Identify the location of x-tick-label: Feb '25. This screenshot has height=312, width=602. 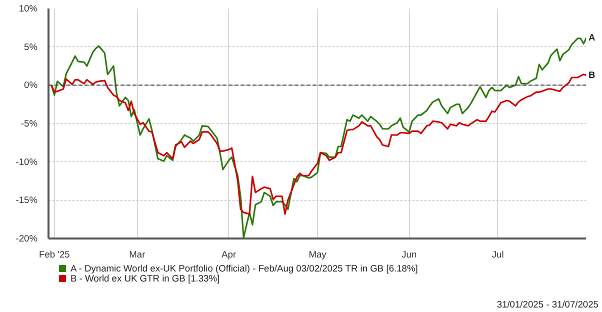
(54, 255).